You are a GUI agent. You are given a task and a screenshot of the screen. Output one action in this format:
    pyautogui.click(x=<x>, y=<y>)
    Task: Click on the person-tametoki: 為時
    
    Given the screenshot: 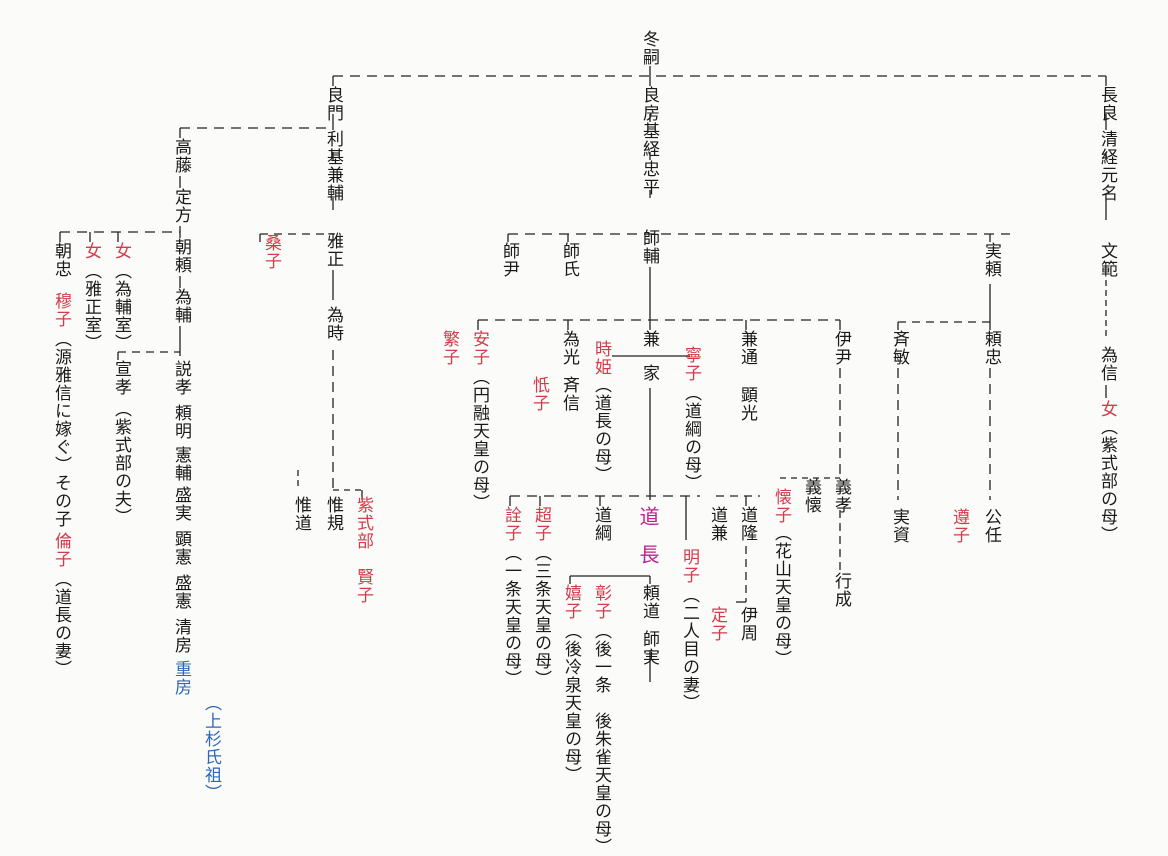 What is the action you would take?
    pyautogui.click(x=333, y=324)
    